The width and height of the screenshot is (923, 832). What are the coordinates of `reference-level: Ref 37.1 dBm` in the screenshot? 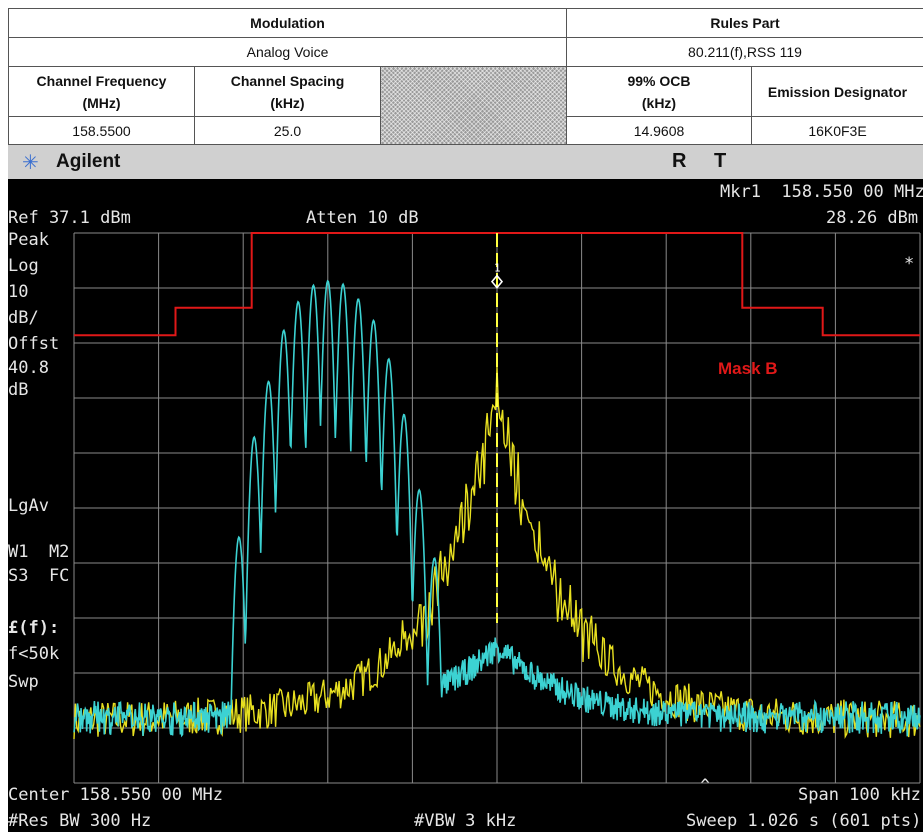 It's located at (69, 218).